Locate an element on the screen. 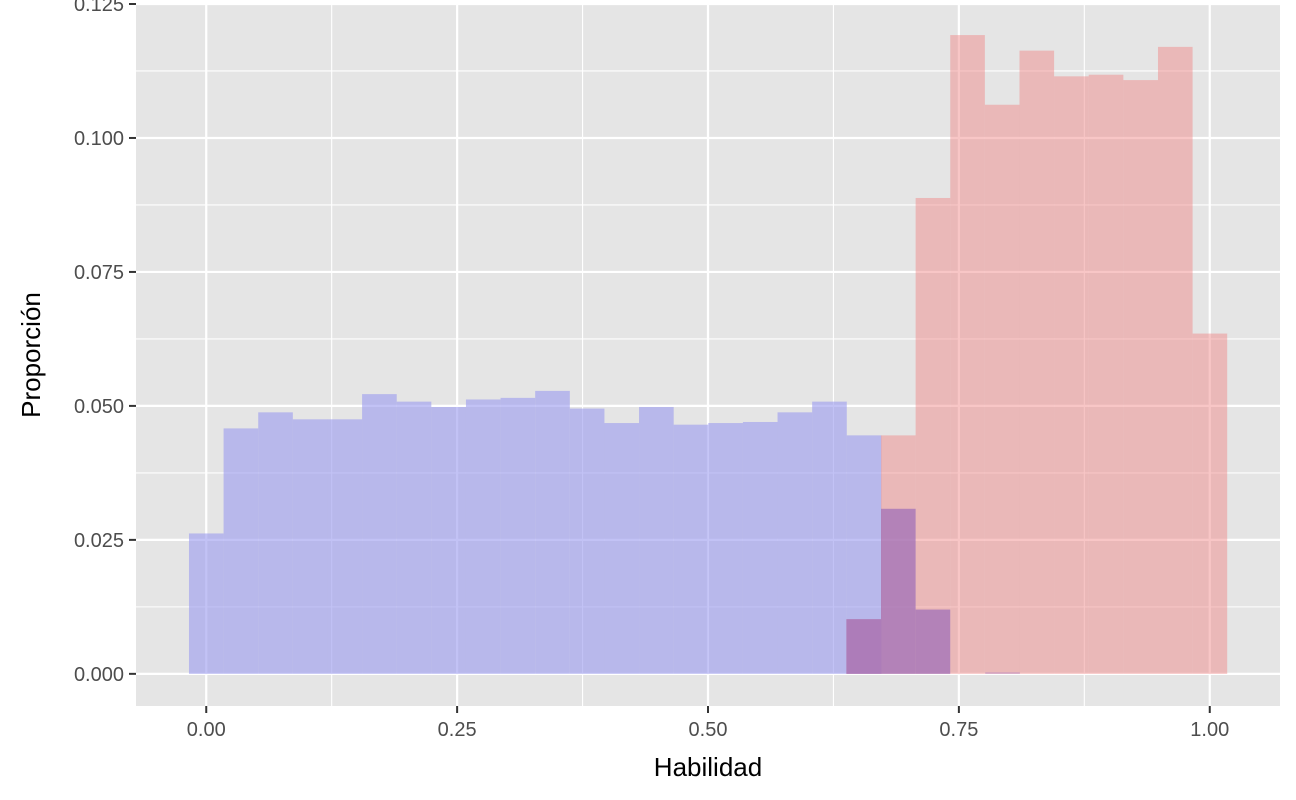 Image resolution: width=1296 pixels, height=800 pixels. y-tick-label: 0.075 is located at coordinates (99, 273).